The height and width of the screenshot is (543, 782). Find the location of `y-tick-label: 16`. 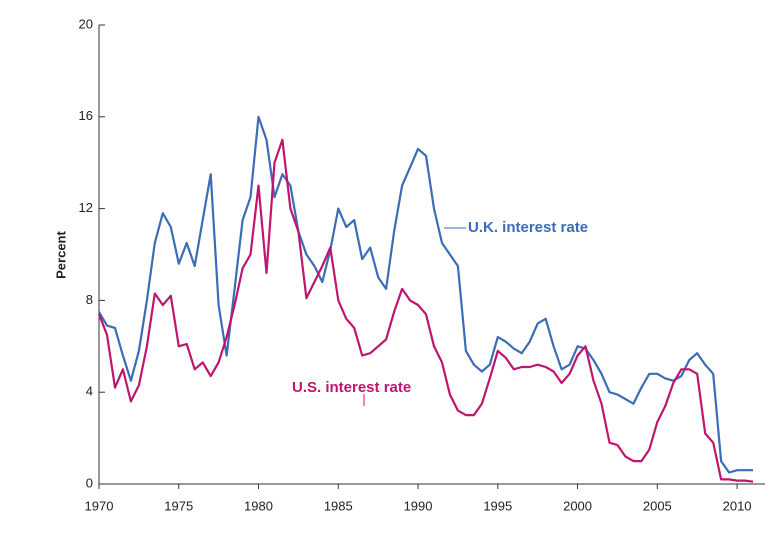

y-tick-label: 16 is located at coordinates (86, 115).